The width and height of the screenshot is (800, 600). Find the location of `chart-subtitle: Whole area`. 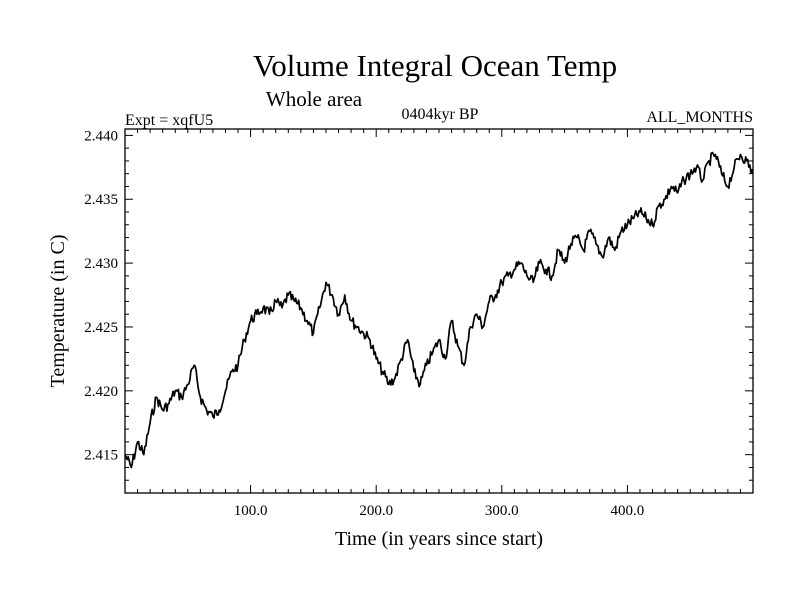

chart-subtitle: Whole area is located at coordinates (314, 99).